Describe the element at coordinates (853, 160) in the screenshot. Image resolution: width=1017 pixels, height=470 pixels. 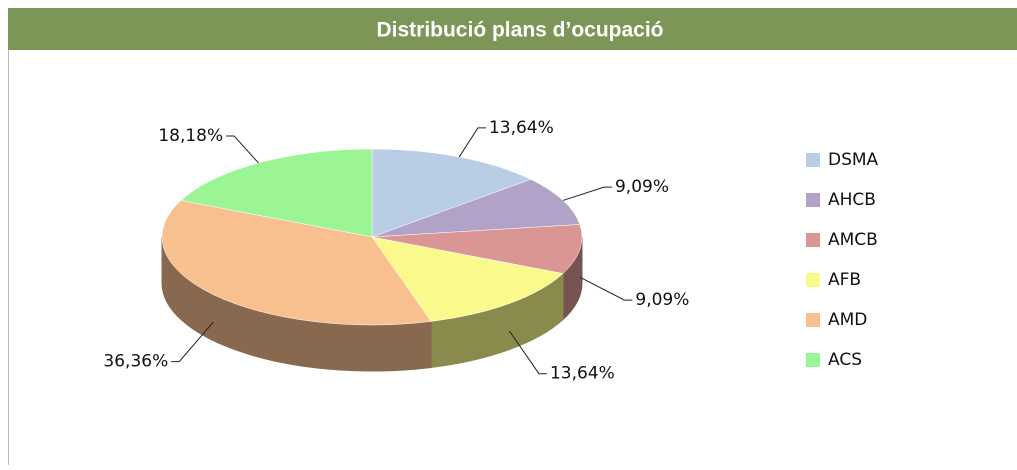
I see `legend-label: DSMA` at that location.